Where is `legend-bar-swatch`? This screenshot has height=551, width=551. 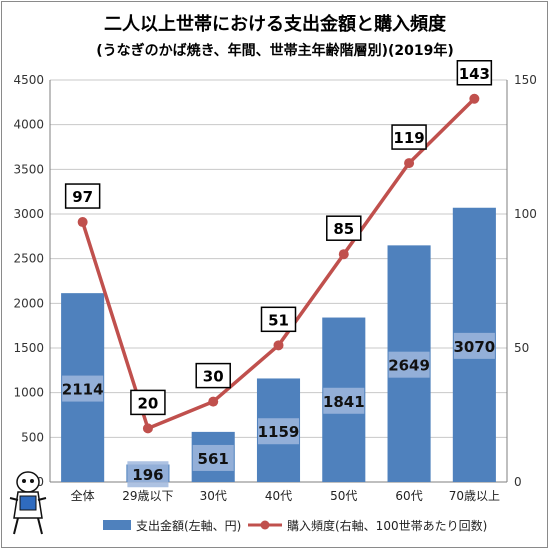
legend-bar-swatch is located at coordinates (117, 525).